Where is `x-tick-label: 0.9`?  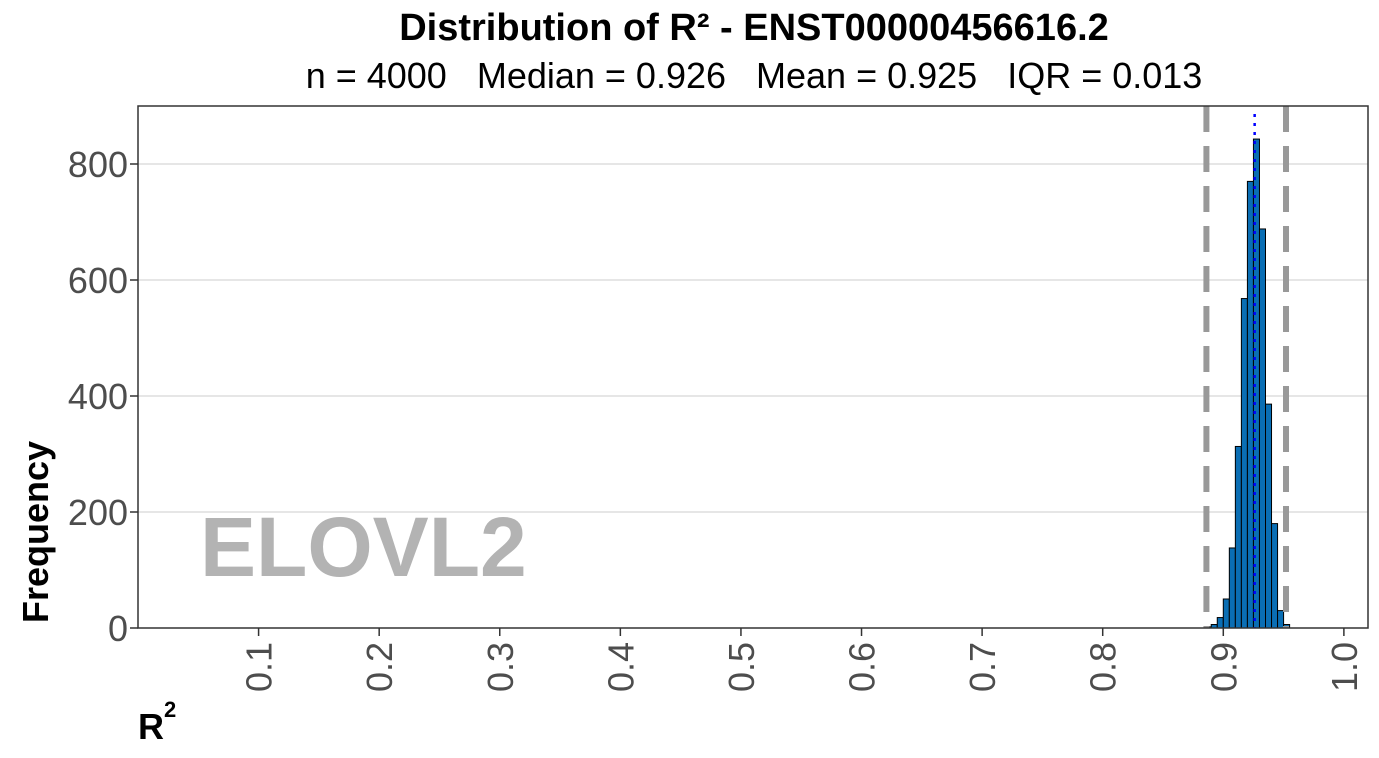
x-tick-label: 0.9 is located at coordinates (1223, 667).